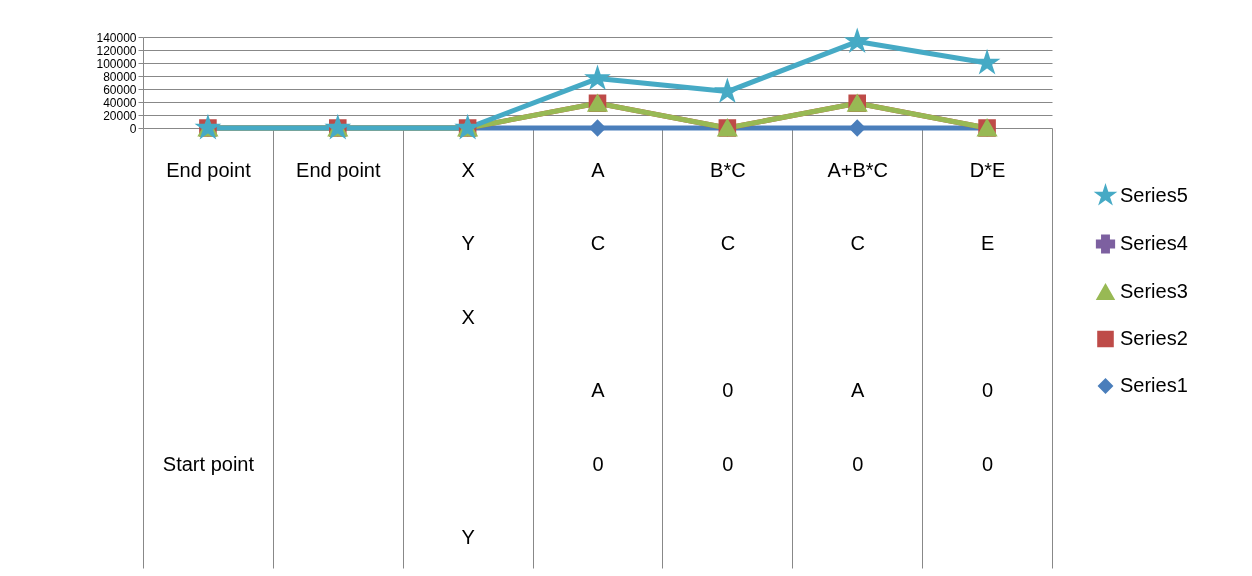 The height and width of the screenshot is (576, 1252). Describe the element at coordinates (208, 316) in the screenshot. I see `category-label: End point Start point` at that location.